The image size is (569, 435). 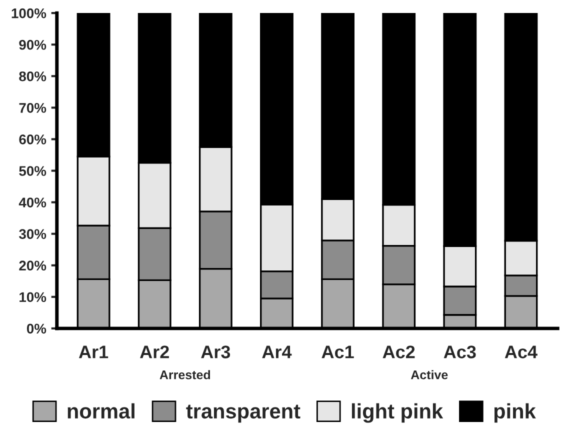 I want to click on legend-label: pink, so click(x=515, y=413).